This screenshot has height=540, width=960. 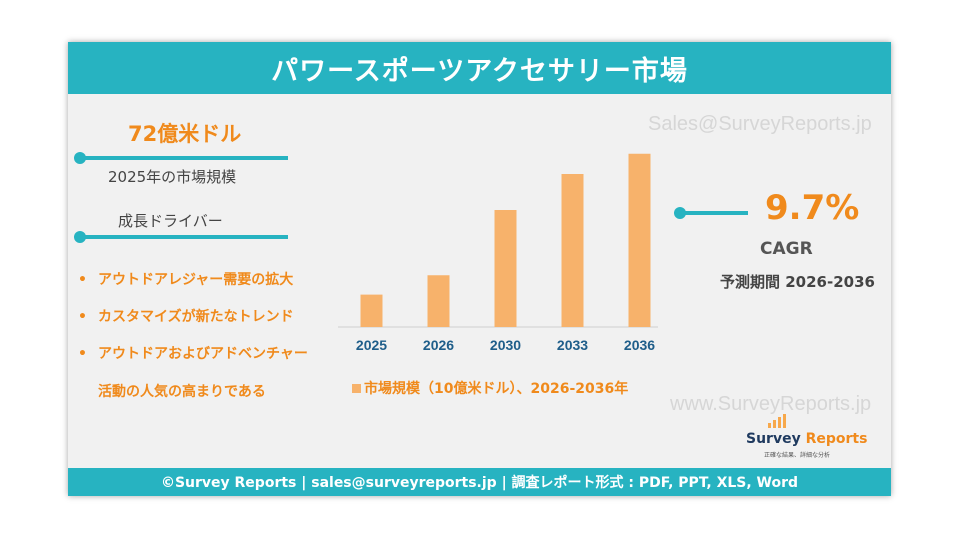 I want to click on driver-text-continued: 活動の人気の高まりである, so click(x=182, y=392).